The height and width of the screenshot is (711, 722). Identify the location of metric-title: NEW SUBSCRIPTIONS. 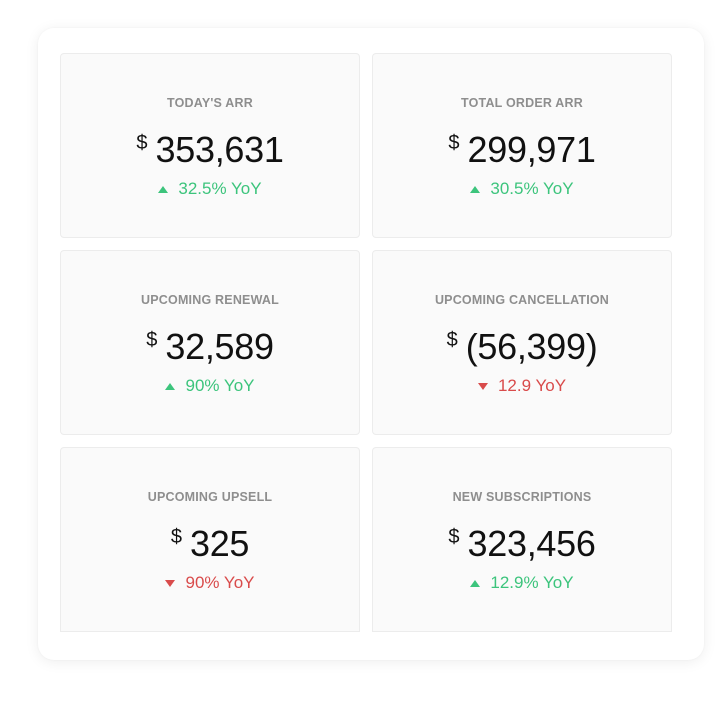
(522, 497).